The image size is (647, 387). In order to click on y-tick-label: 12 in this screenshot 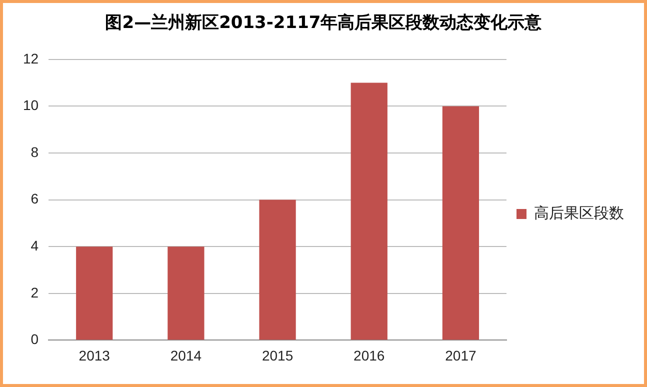, I will do `click(30, 58)`.